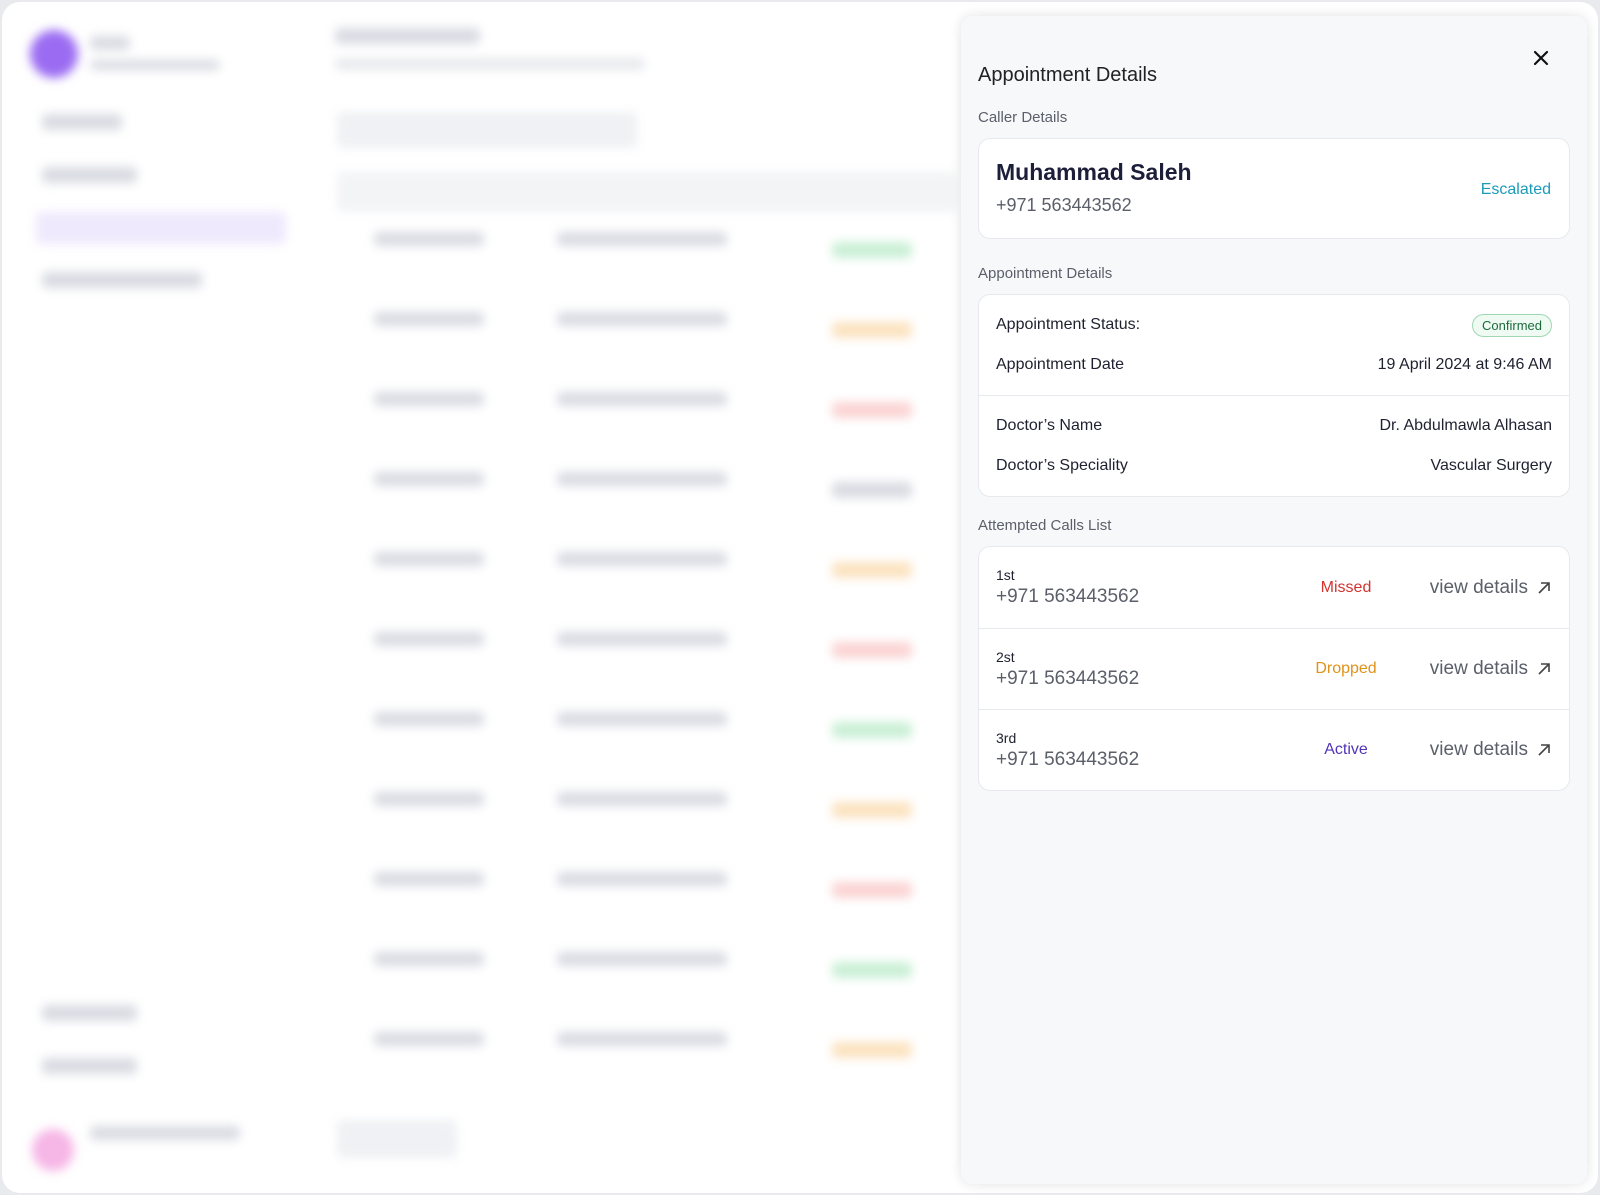 The width and height of the screenshot is (1600, 1195). What do you see at coordinates (1346, 668) in the screenshot?
I see `call-status: Dropped` at bounding box center [1346, 668].